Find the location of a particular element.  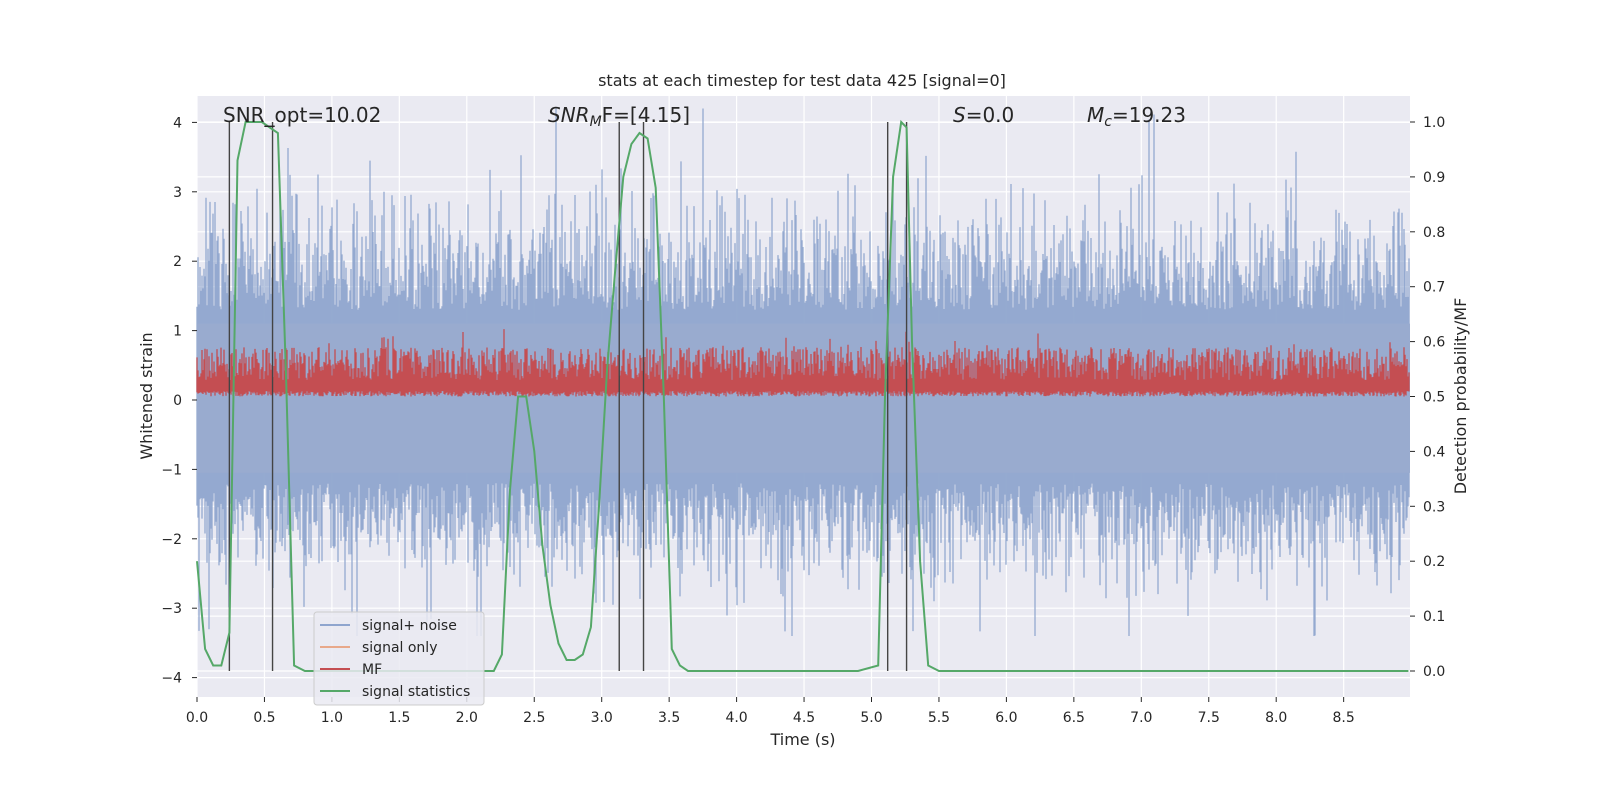

x-tick-label: 0.5 is located at coordinates (264, 718).